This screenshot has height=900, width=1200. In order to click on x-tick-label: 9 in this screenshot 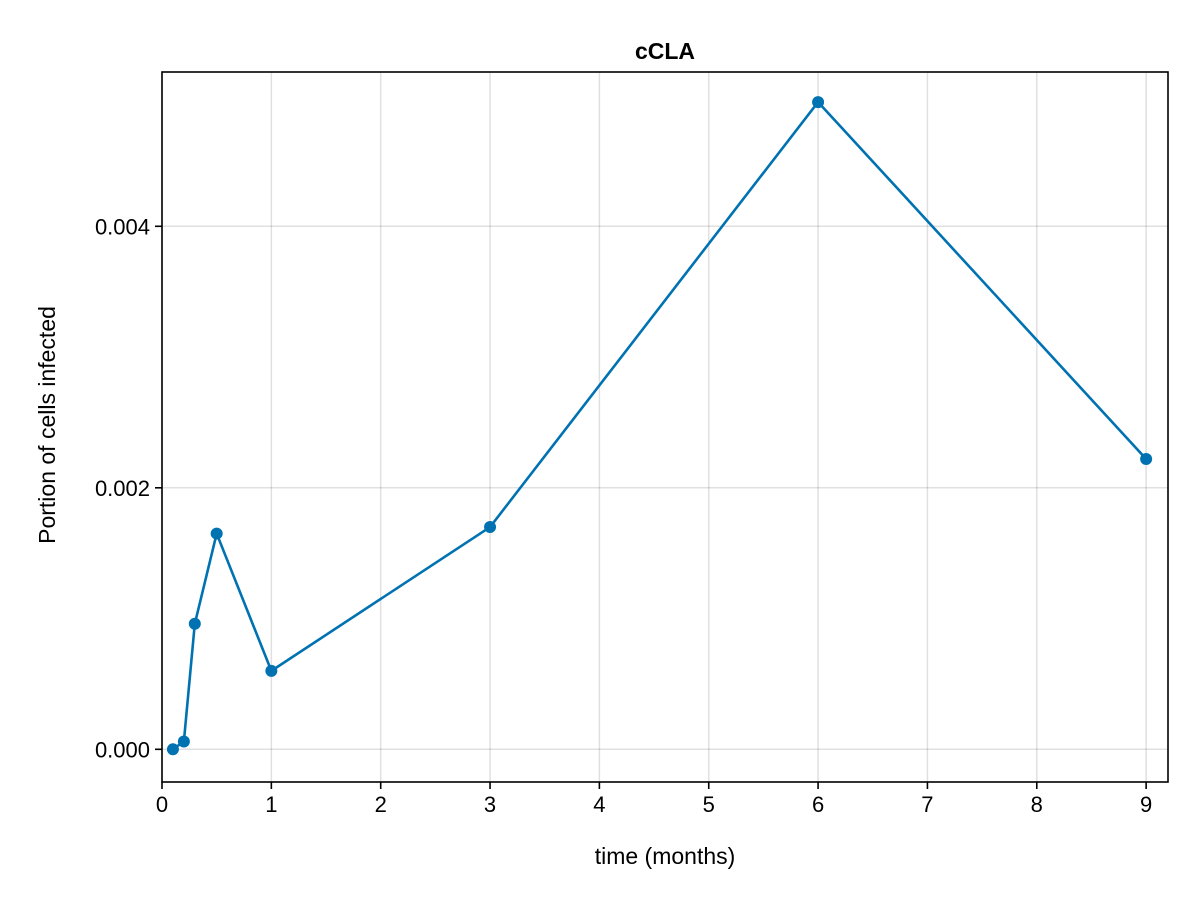, I will do `click(1146, 804)`.